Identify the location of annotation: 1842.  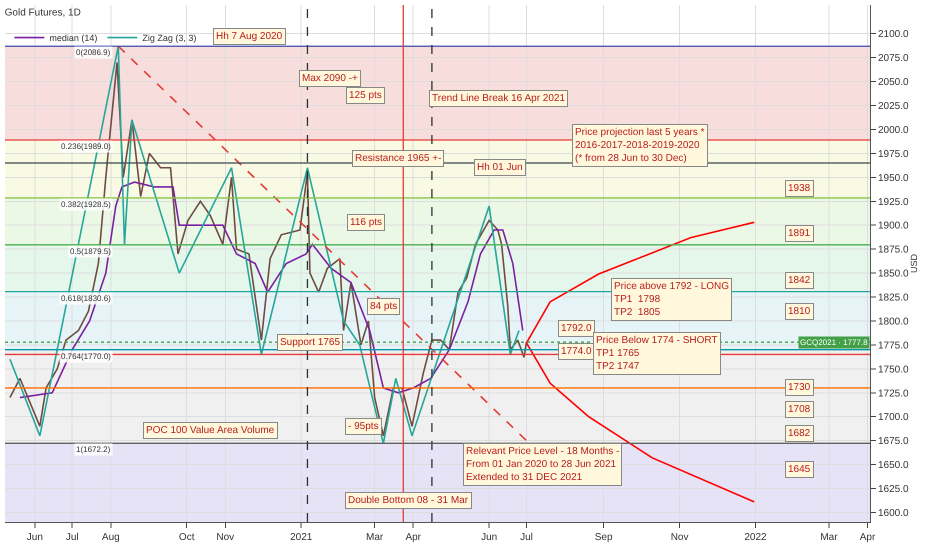
(799, 280).